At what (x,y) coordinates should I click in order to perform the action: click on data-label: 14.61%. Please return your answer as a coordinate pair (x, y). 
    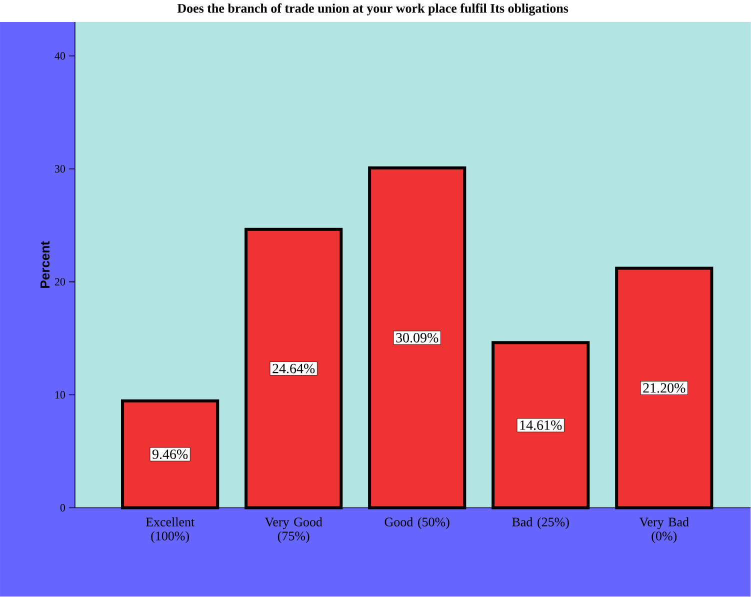
    Looking at the image, I should click on (541, 425).